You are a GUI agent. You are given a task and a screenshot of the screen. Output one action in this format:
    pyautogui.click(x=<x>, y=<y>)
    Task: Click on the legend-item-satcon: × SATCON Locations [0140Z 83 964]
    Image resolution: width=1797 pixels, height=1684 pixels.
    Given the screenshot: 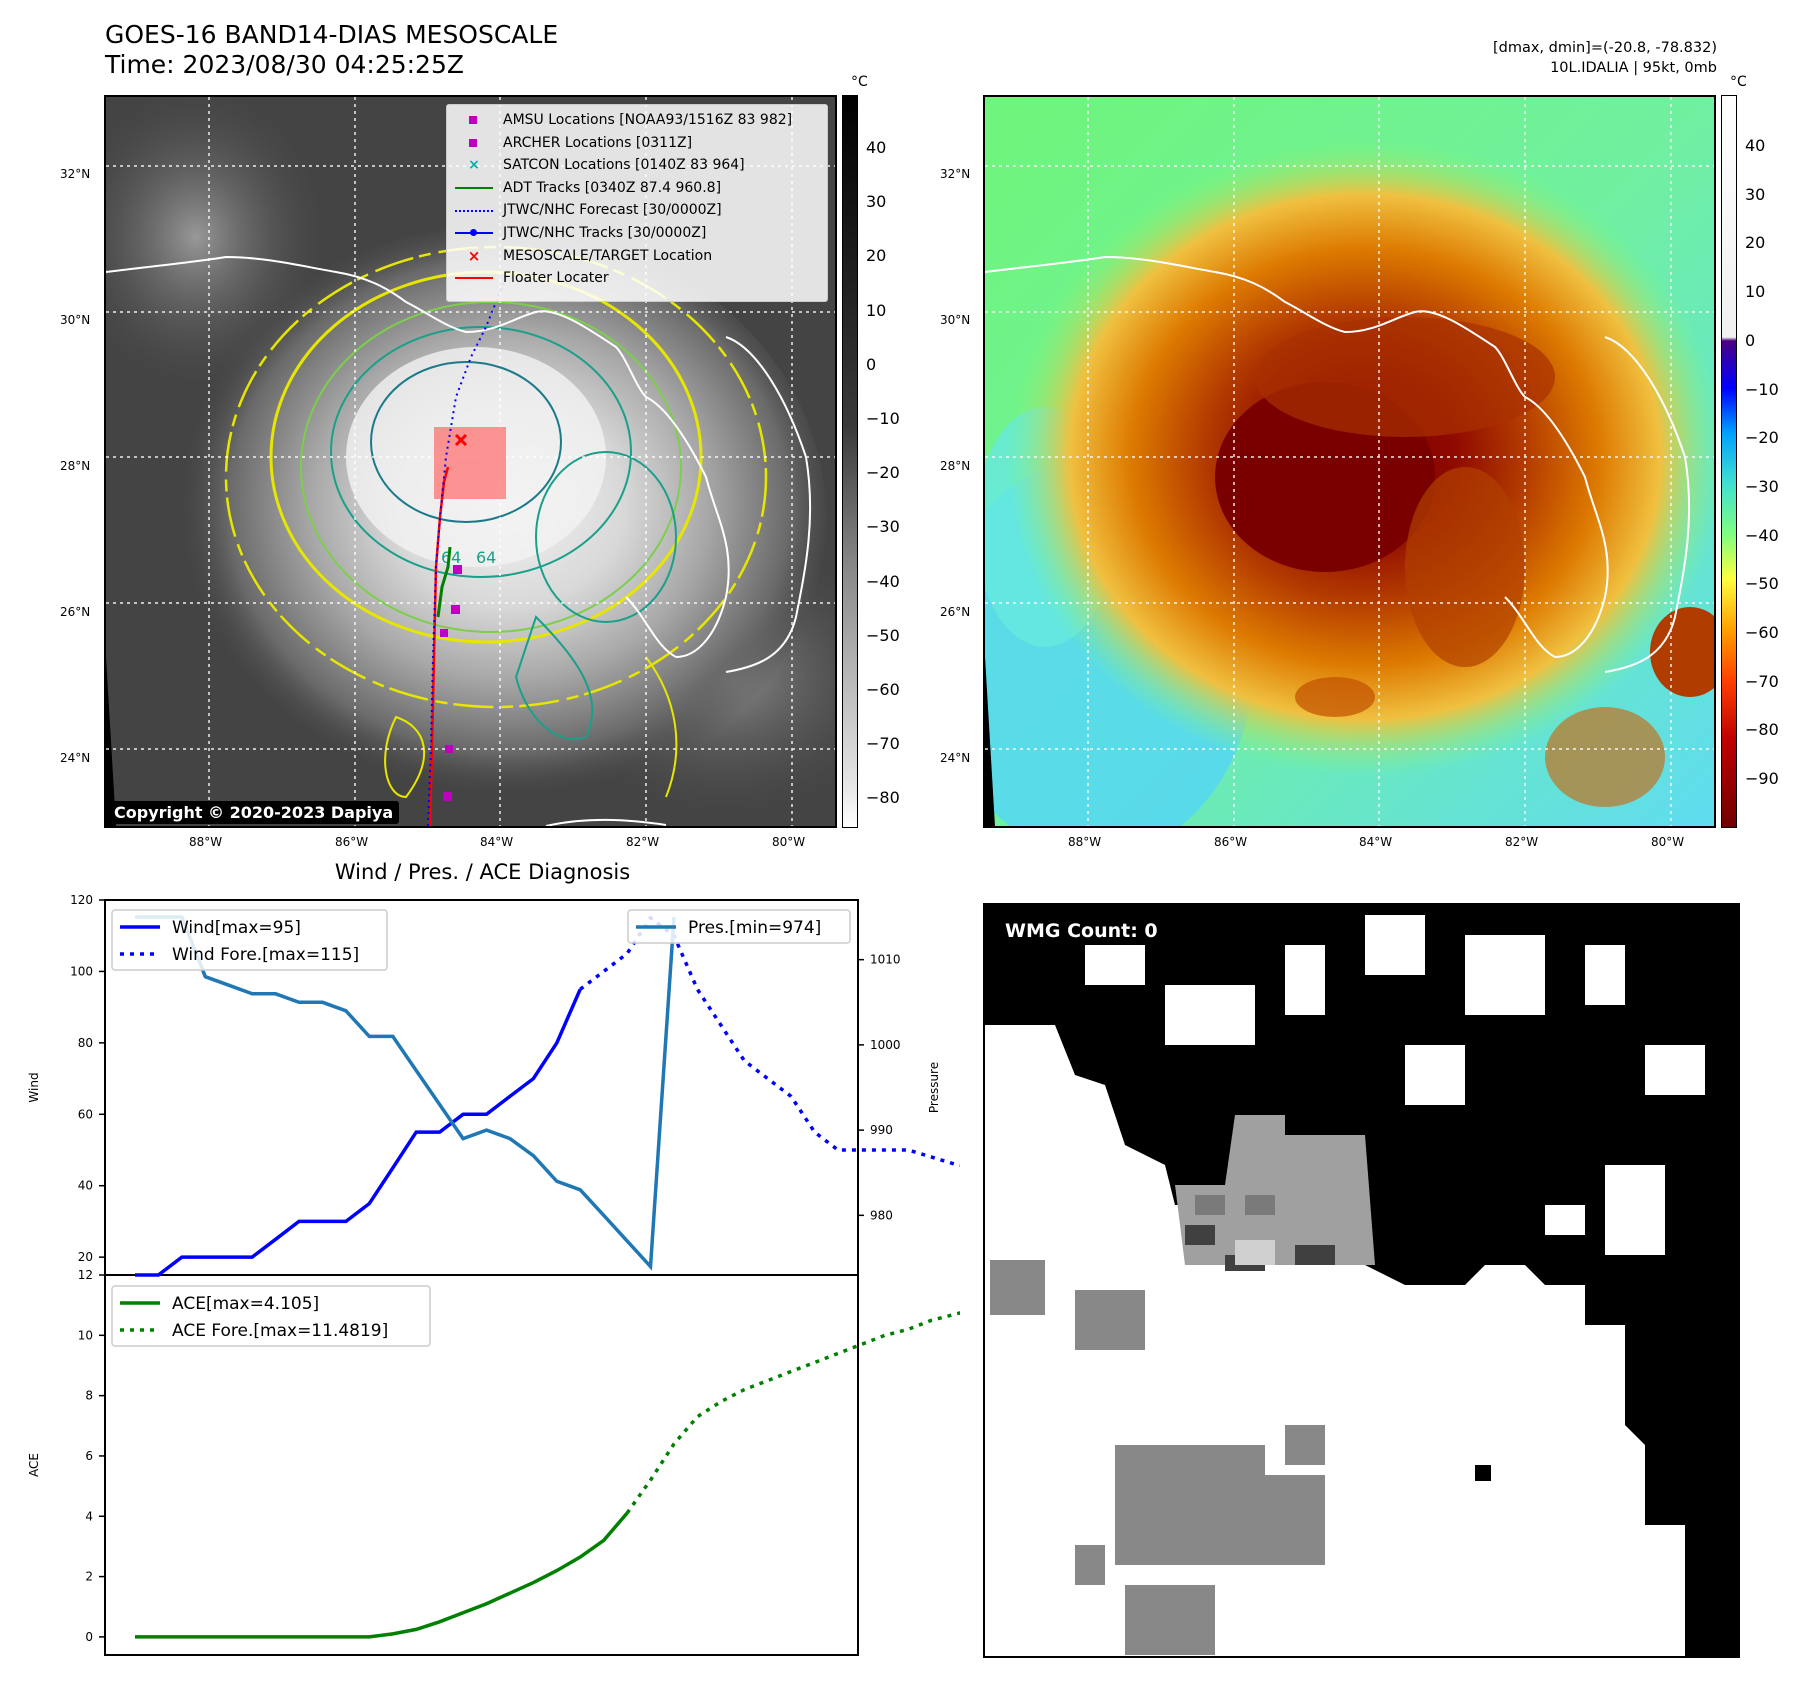 What is the action you would take?
    pyautogui.click(x=606, y=165)
    